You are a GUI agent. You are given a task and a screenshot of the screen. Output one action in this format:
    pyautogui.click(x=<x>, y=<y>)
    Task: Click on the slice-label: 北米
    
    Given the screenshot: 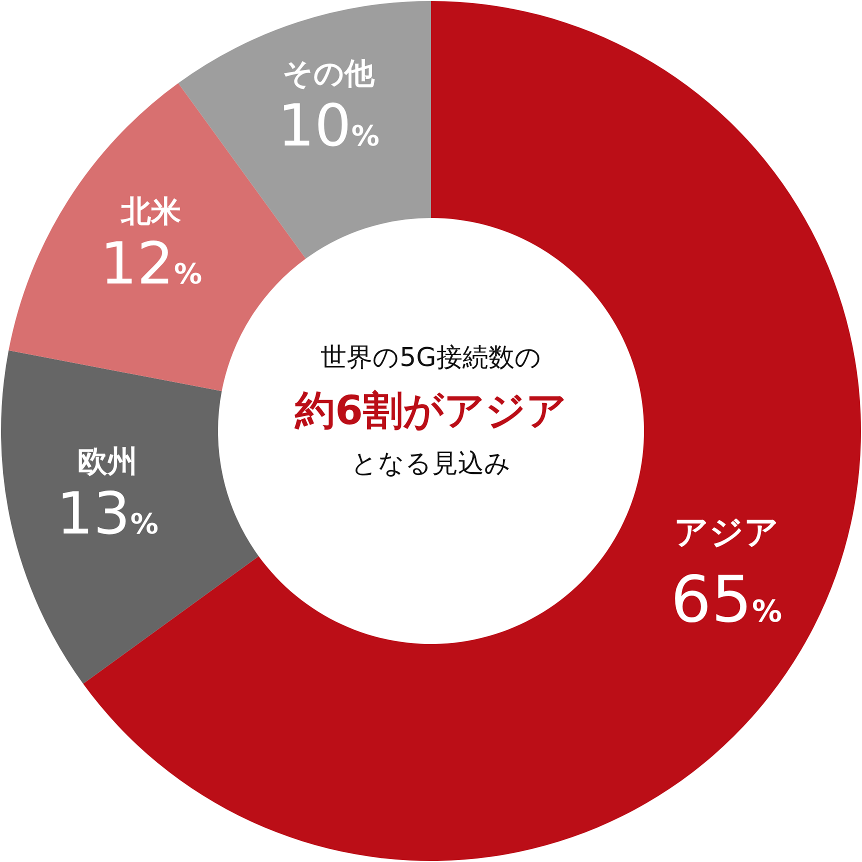 What is the action you would take?
    pyautogui.click(x=151, y=212)
    